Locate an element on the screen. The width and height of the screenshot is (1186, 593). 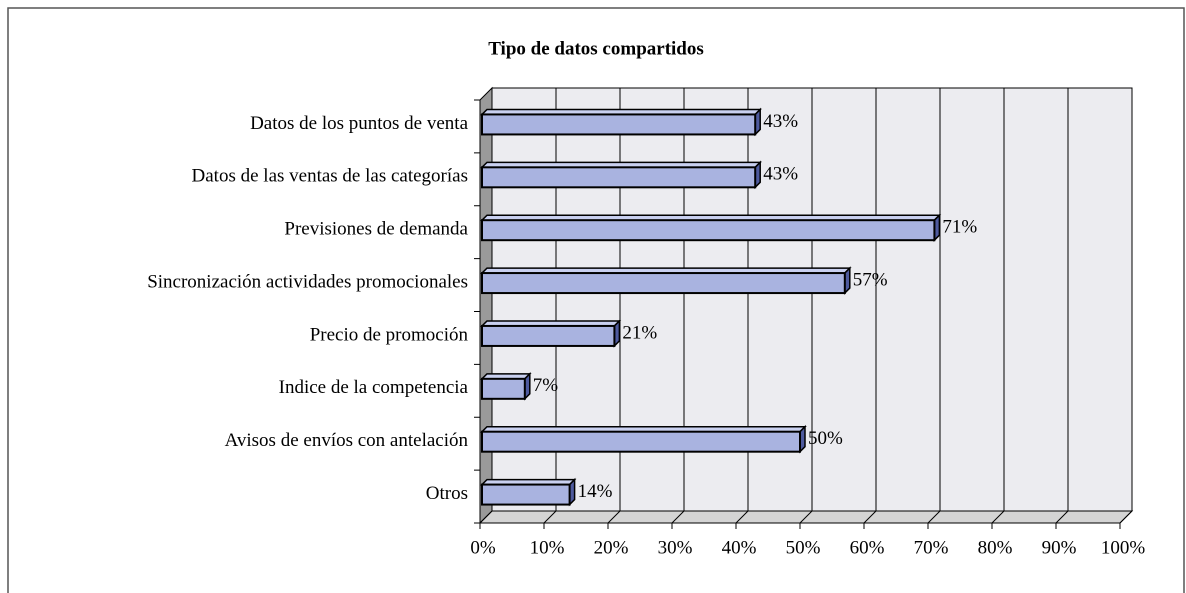
data-label: 7% is located at coordinates (546, 385).